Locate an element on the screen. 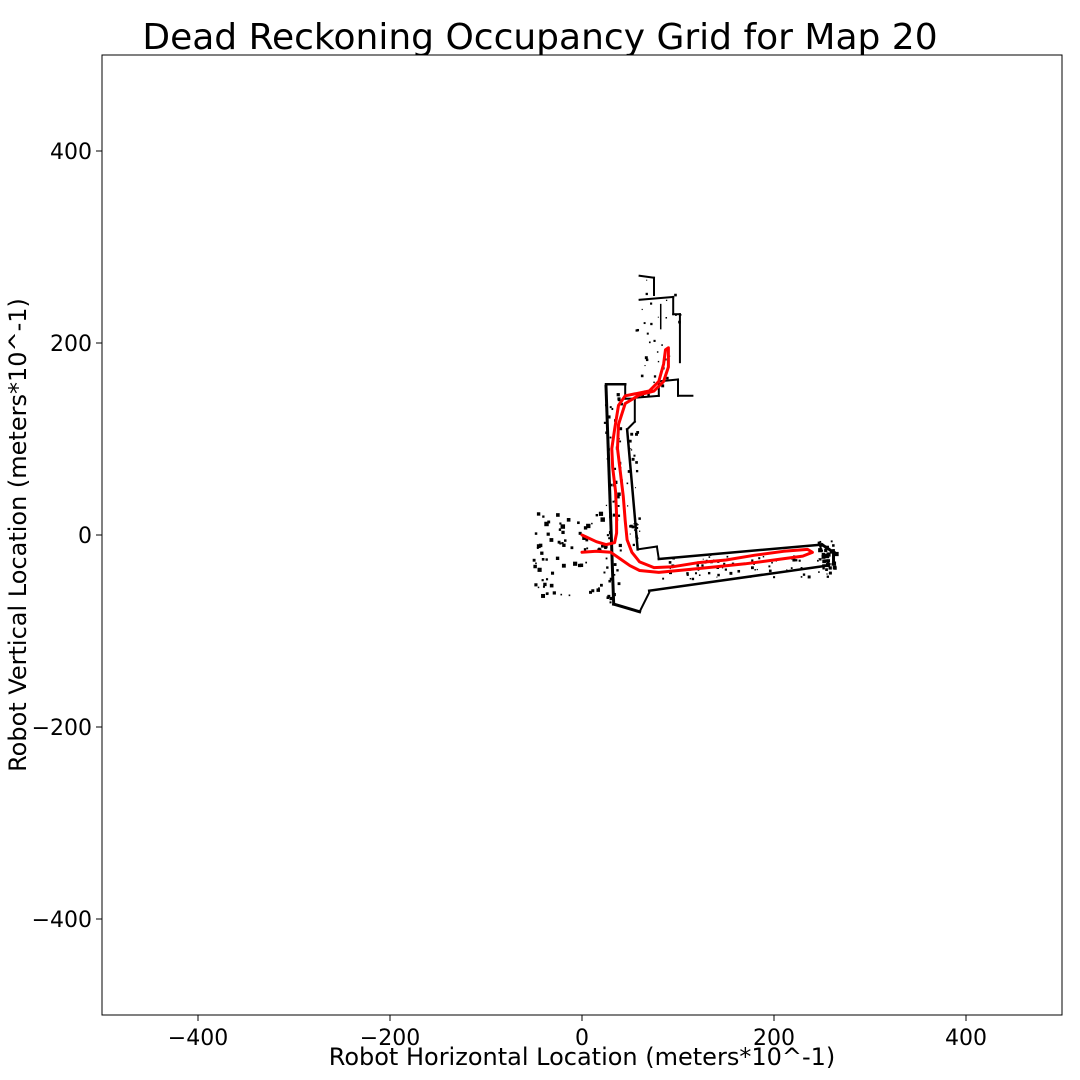 The width and height of the screenshot is (1080, 1080). x-tick-label: 200 is located at coordinates (774, 1038).